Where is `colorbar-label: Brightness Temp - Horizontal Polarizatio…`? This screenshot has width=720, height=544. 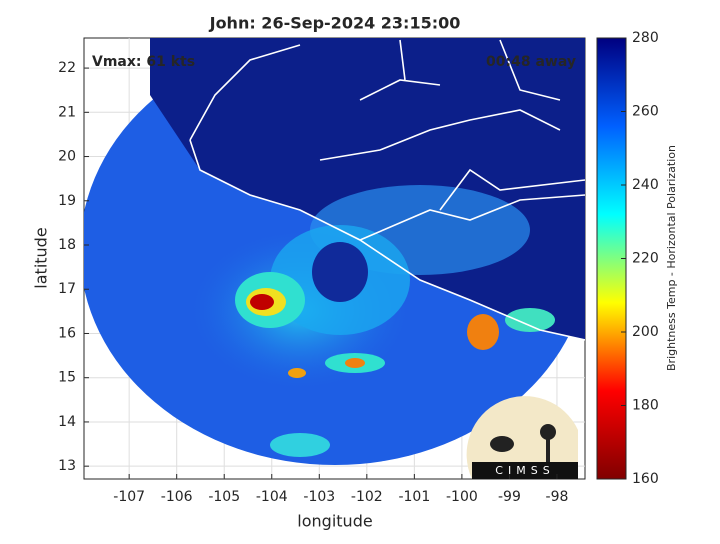 colorbar-label: Brightness Temp - Horizontal Polarizatio… is located at coordinates (671, 258).